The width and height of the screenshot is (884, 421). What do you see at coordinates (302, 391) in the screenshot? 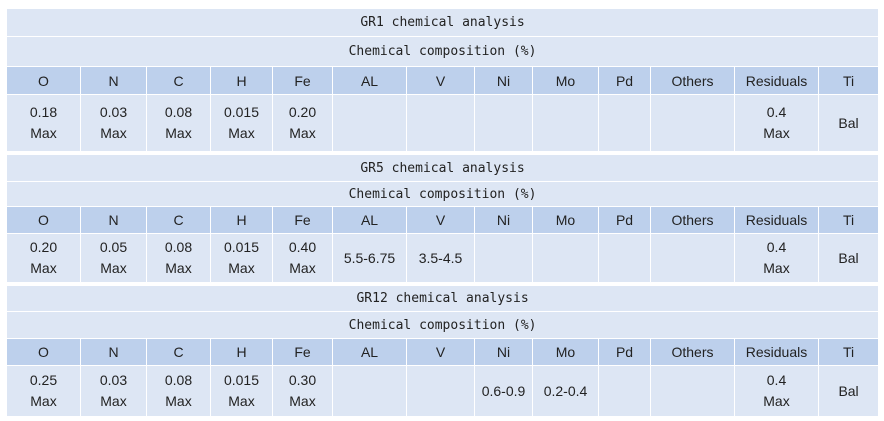
I see `value-cell: 0.30 Max` at bounding box center [302, 391].